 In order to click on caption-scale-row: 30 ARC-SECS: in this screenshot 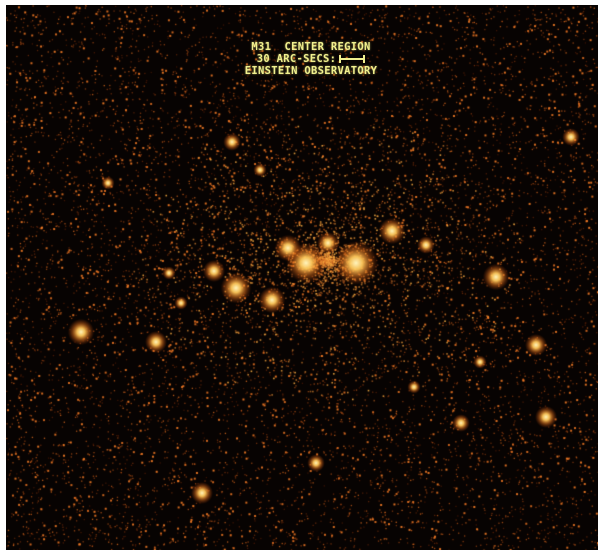, I will do `click(311, 59)`.